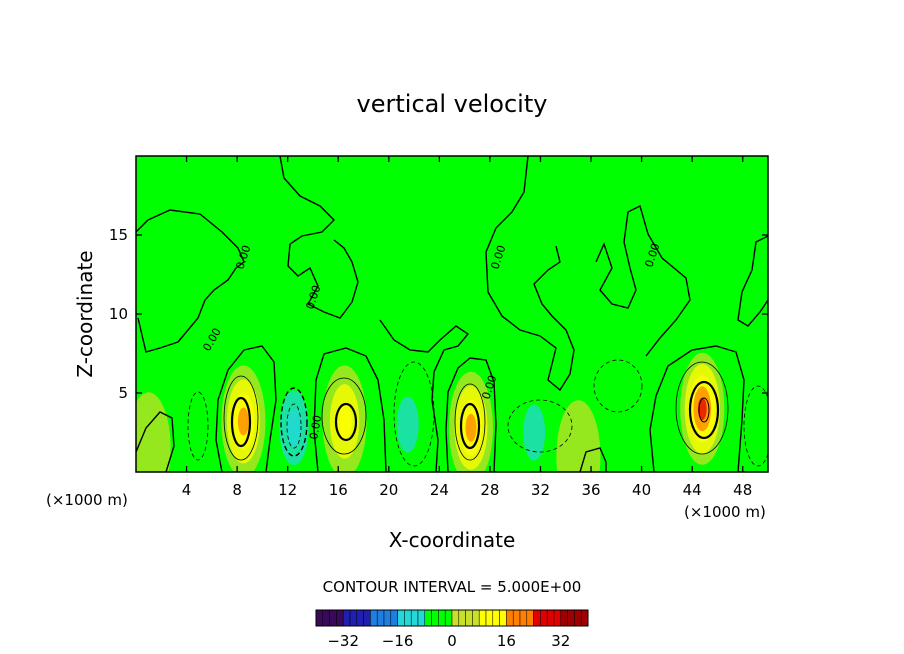 The image size is (904, 654). Describe the element at coordinates (560, 641) in the screenshot. I see `colorbar-tick-label: 32` at that location.